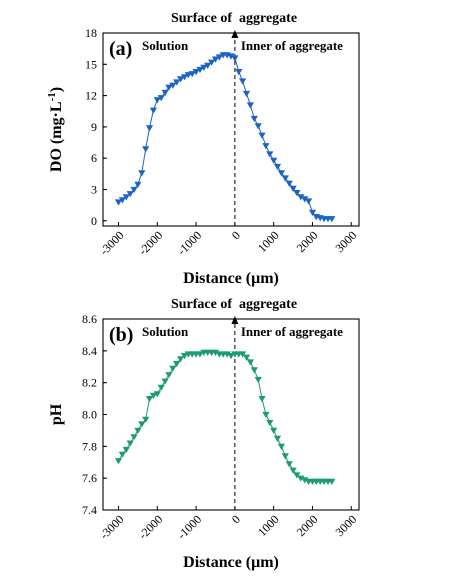 The width and height of the screenshot is (452, 588). I want to click on y-tick-label: 8.4, so click(89, 351).